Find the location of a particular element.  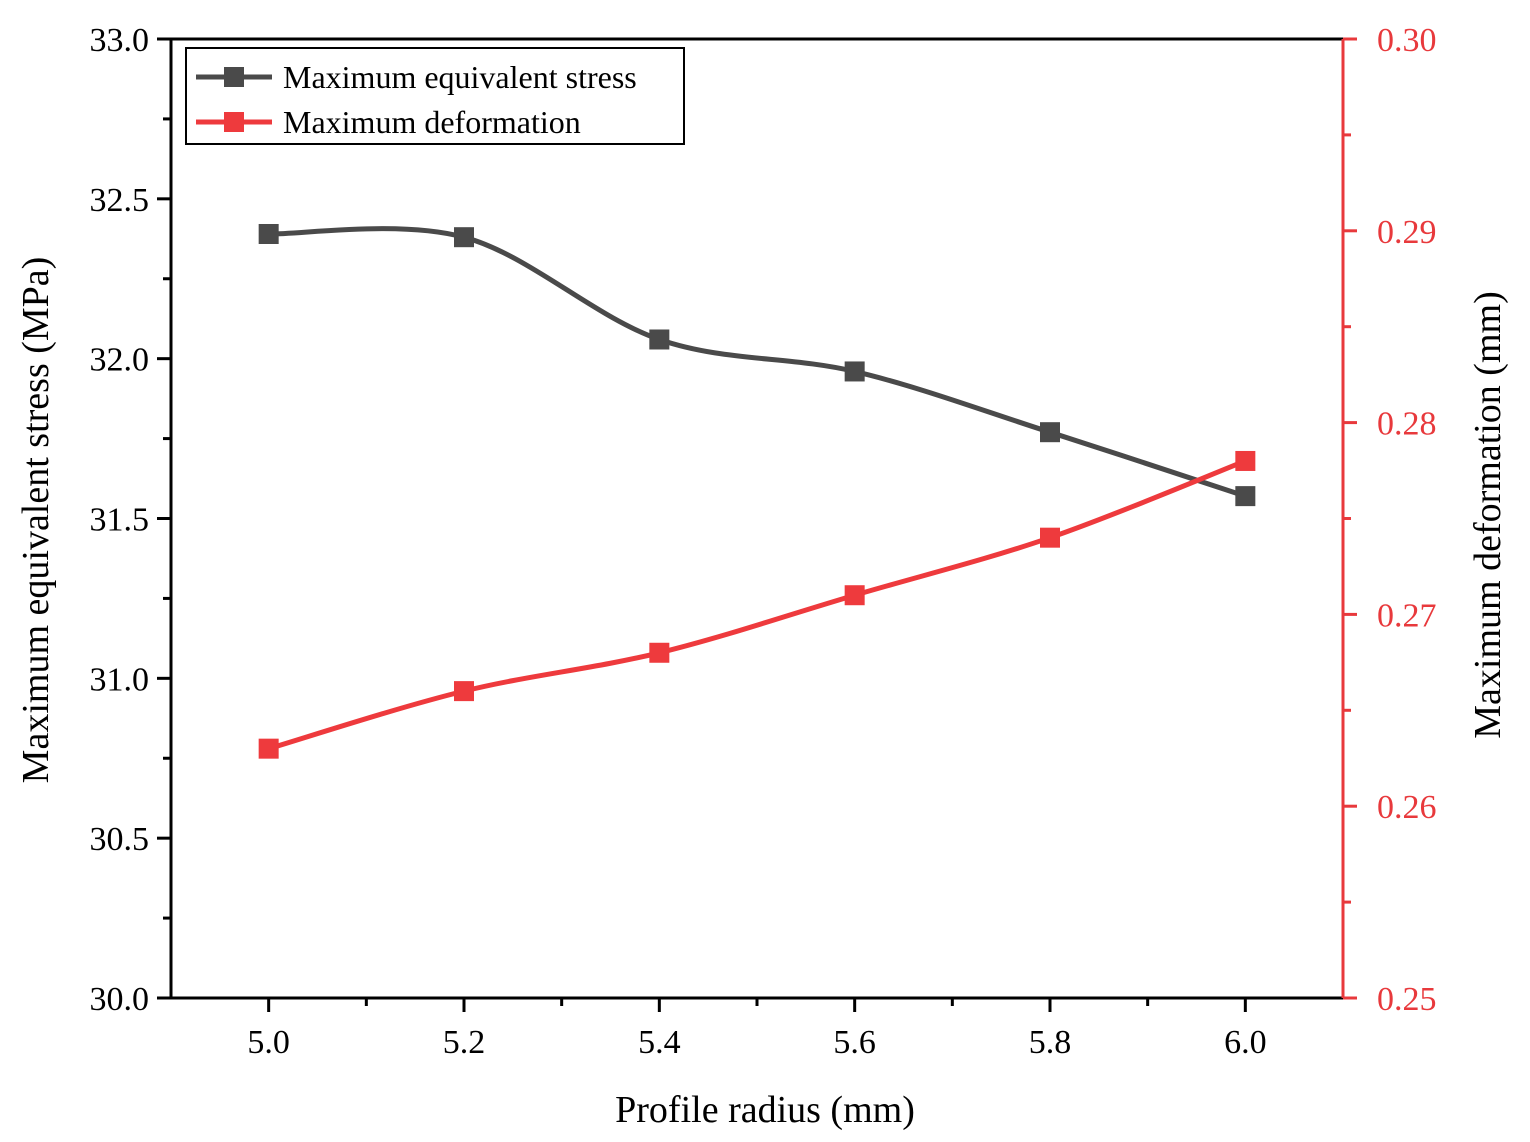

legend-box is located at coordinates (435, 96).